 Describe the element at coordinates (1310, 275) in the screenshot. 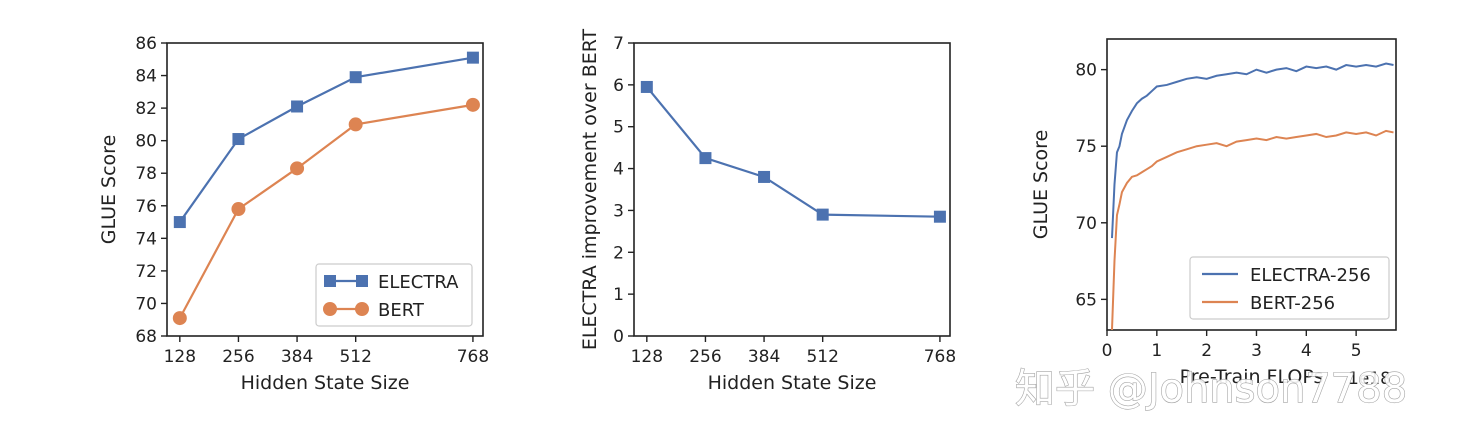

I see `legend-label-electra-256: ELECTRA-256` at that location.